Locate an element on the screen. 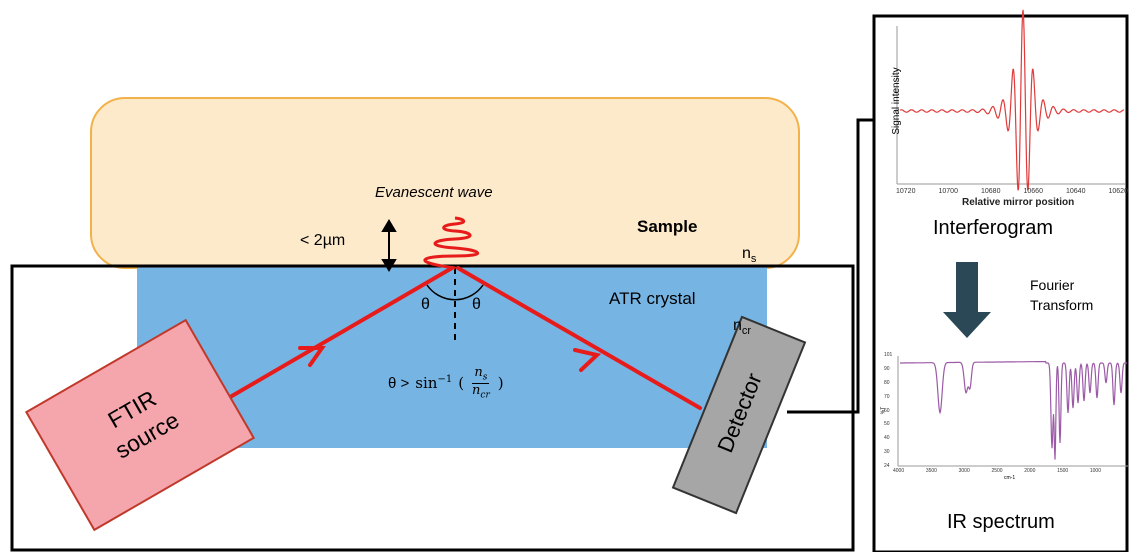 The height and width of the screenshot is (552, 1131). interferogram-title: Interferogram is located at coordinates (993, 228).